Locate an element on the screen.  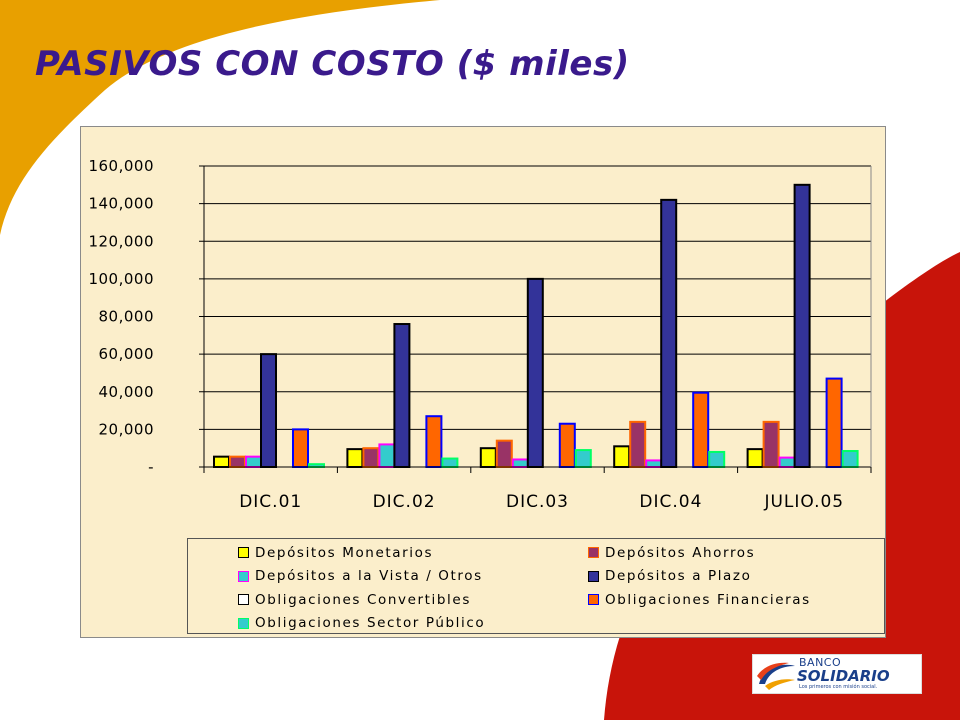
legend-item: Depósitos Ahorros is located at coordinates (758, 553).